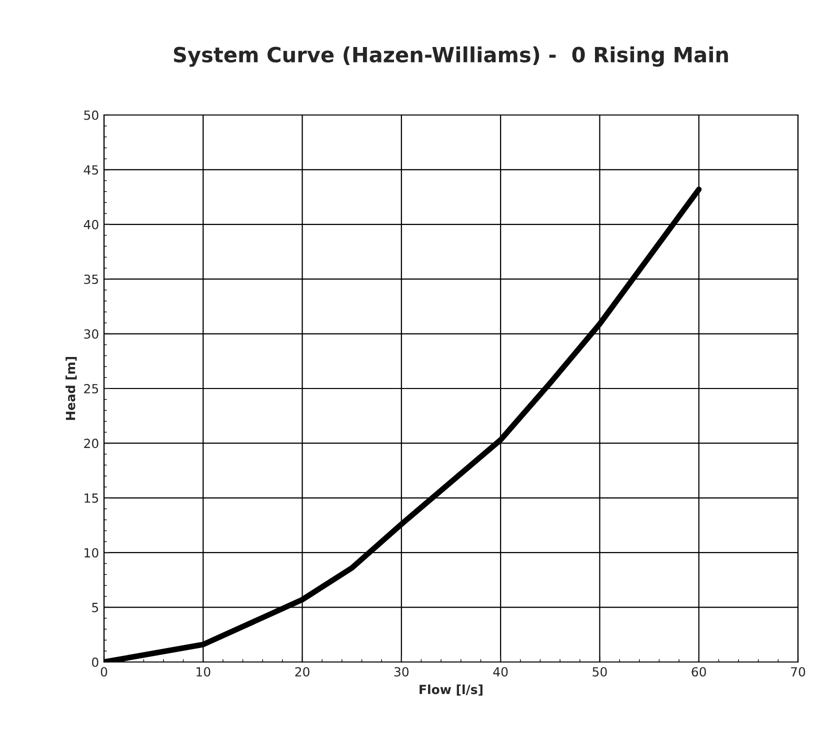  I want to click on y-tick-label: 25, so click(91, 389).